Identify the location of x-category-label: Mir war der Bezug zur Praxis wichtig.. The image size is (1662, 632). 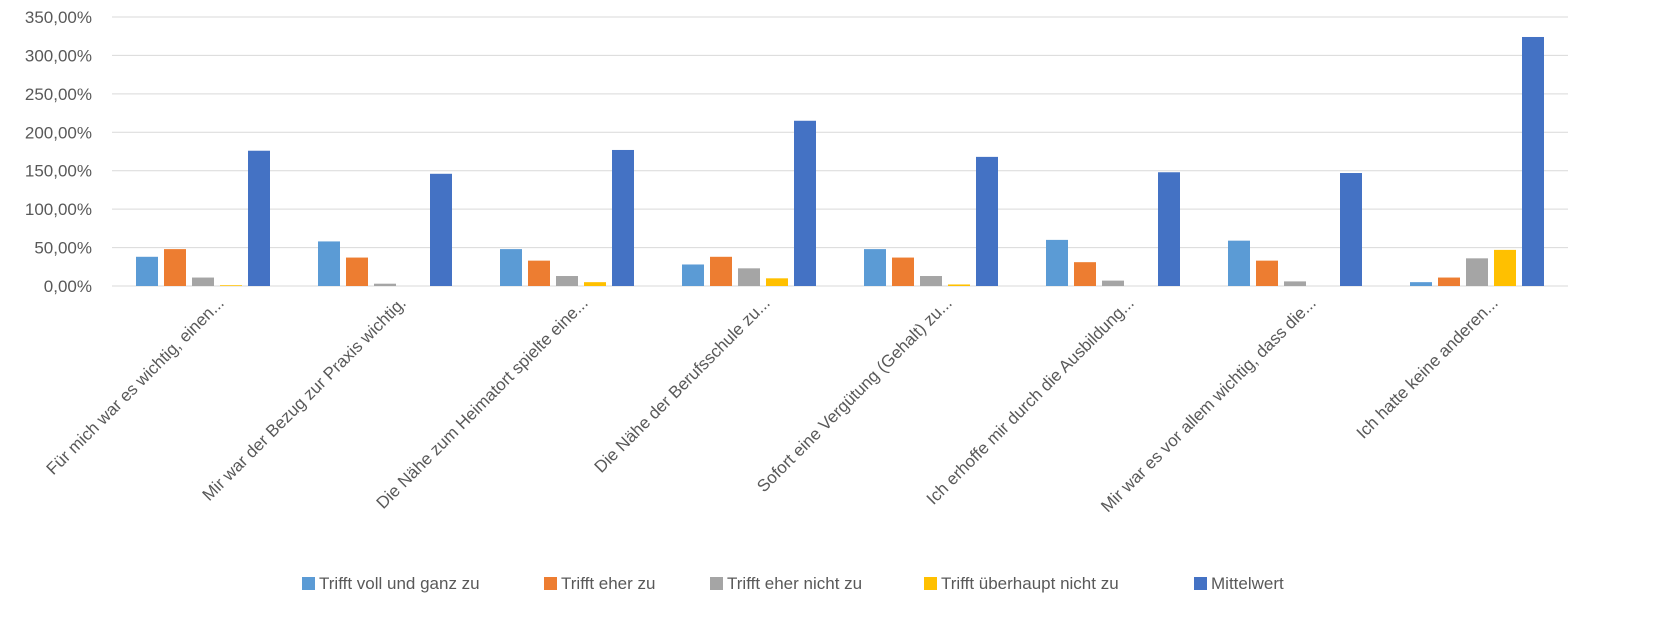
(304, 398).